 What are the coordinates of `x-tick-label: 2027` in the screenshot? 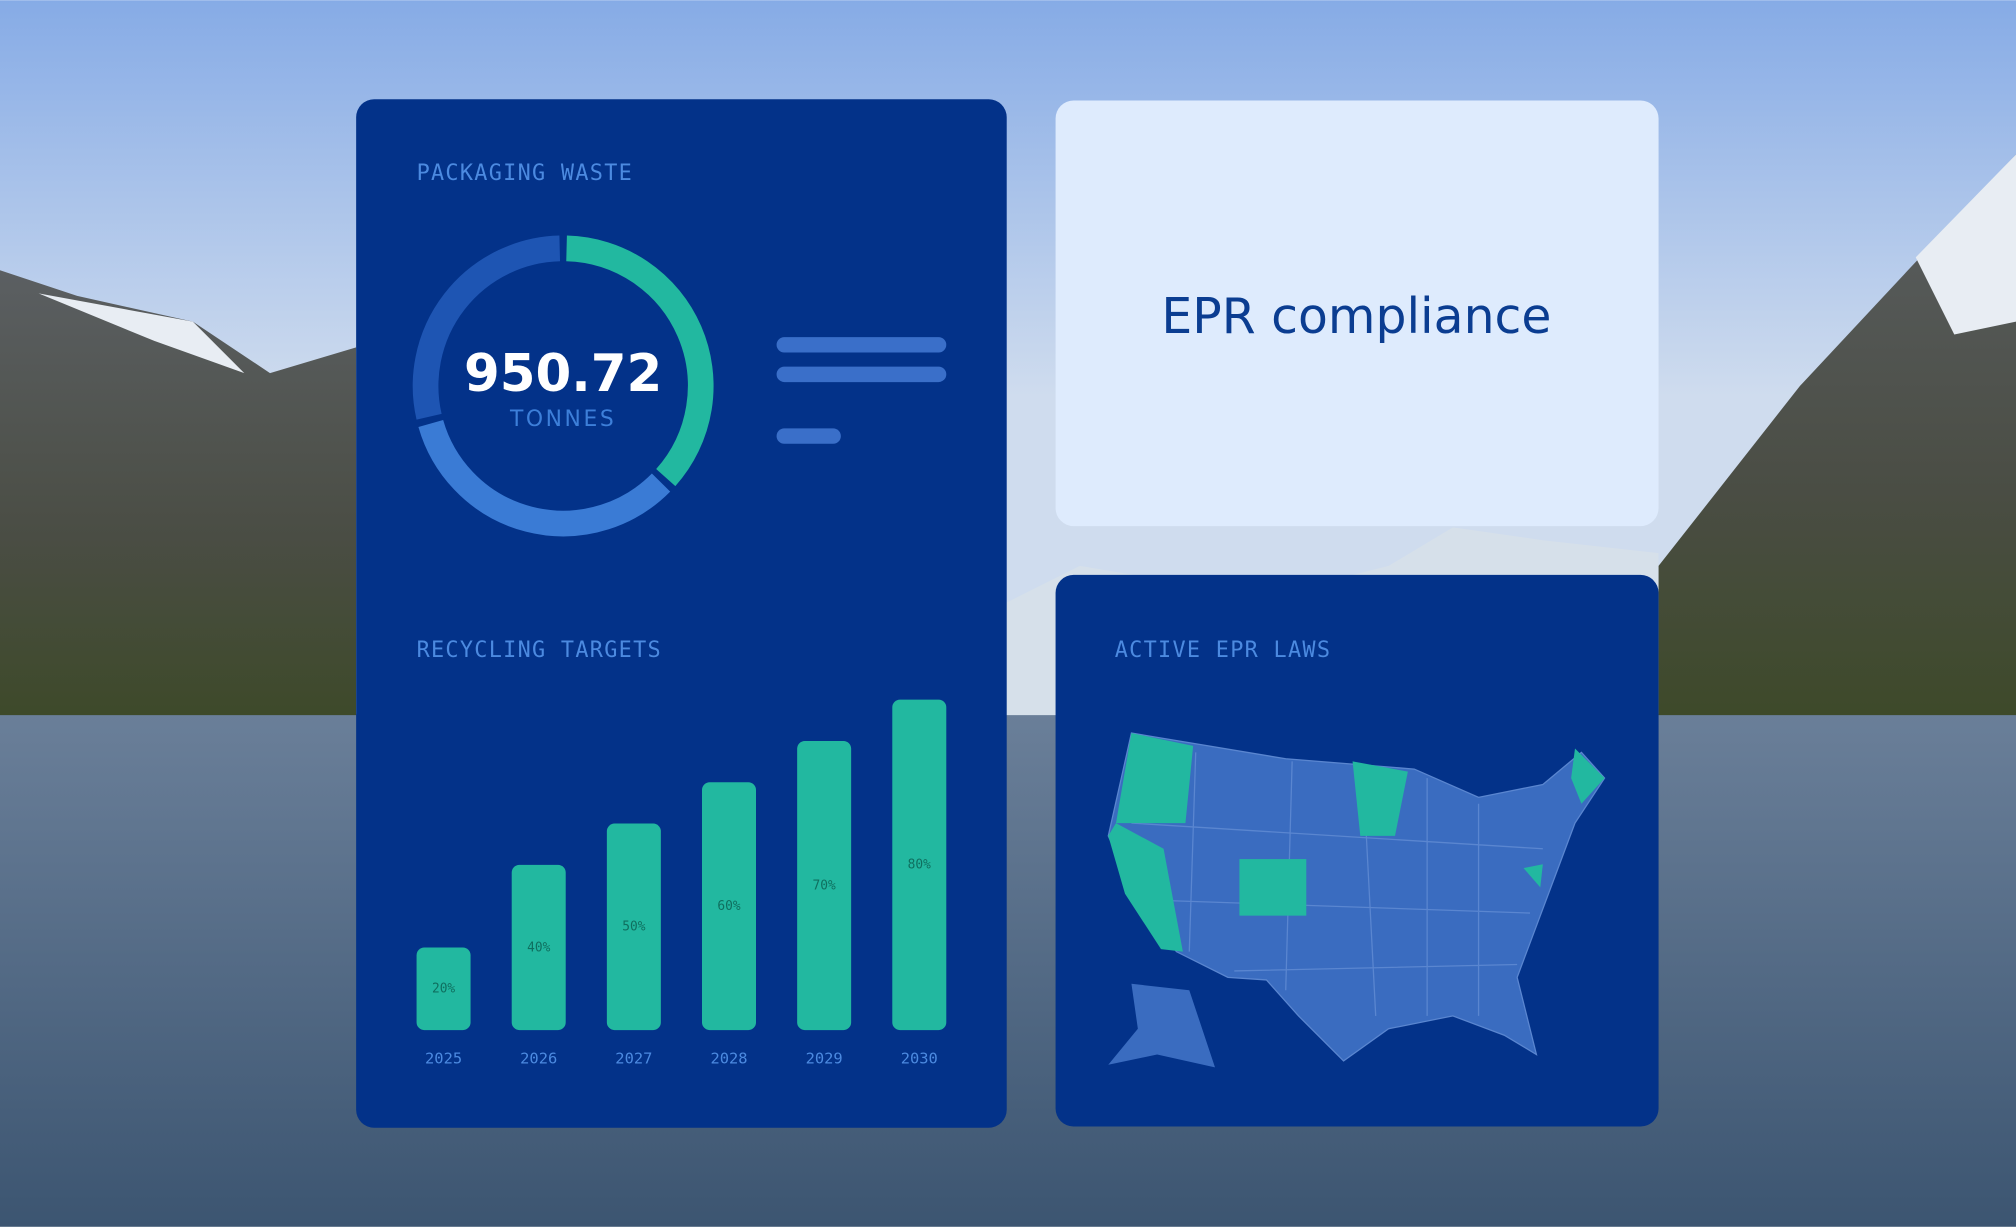 It's located at (633, 1059).